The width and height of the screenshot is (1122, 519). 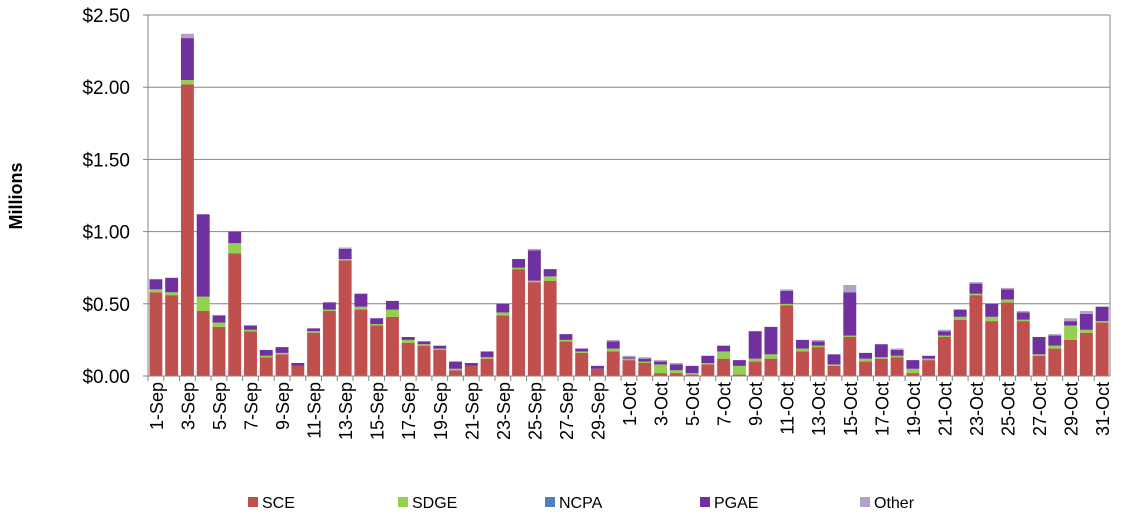 What do you see at coordinates (630, 404) in the screenshot?
I see `x-tick-label: 1-Oct` at bounding box center [630, 404].